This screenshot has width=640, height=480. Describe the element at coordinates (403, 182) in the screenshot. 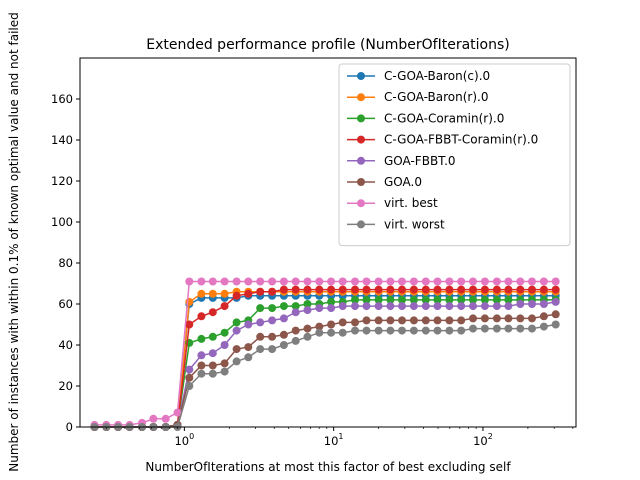

I see `legend-label: GOA.0` at that location.